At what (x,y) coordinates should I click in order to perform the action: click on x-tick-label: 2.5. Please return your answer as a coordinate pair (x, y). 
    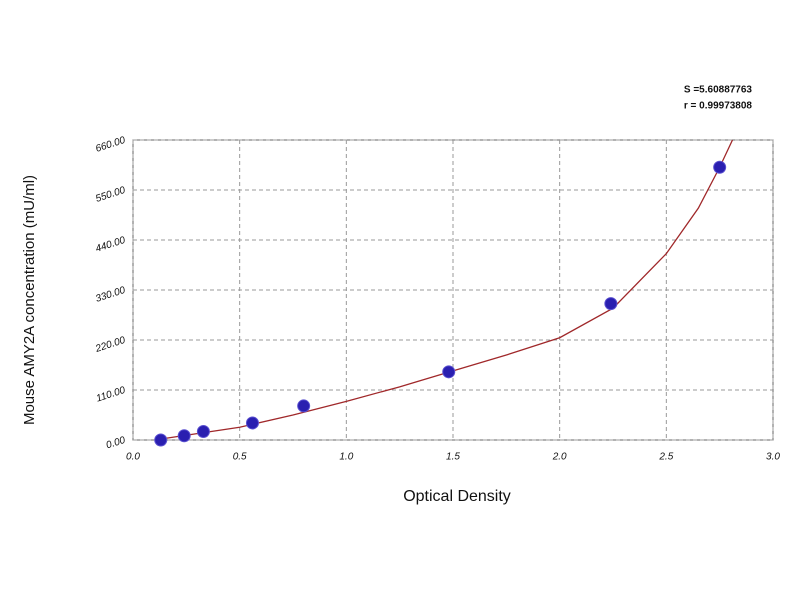
    Looking at the image, I should click on (665, 457).